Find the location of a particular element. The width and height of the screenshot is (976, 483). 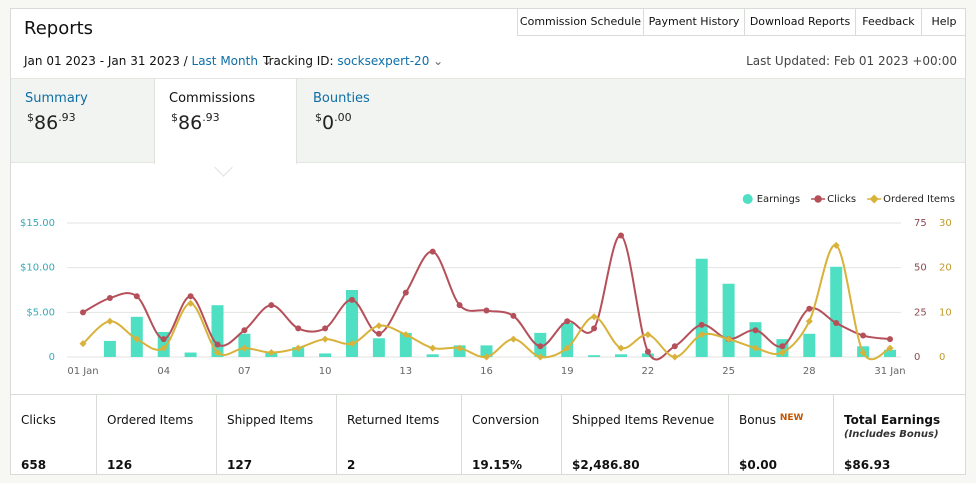

stat-label: Clicks is located at coordinates (38, 420).